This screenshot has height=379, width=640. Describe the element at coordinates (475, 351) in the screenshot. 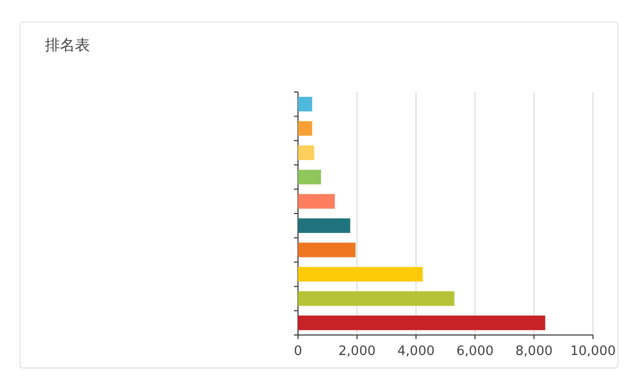

I see `x-tick-label: 6,000` at that location.